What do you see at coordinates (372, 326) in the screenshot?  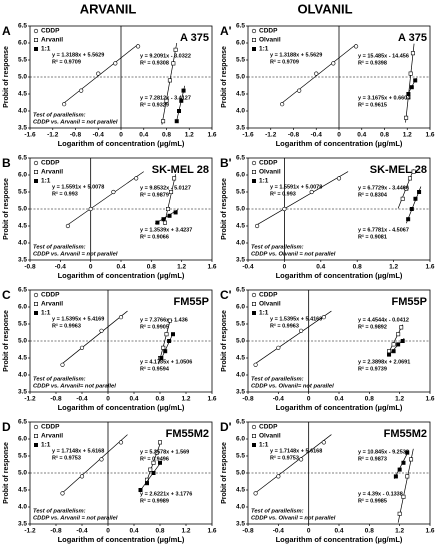 I see `equation: R² = 0.9892` at bounding box center [372, 326].